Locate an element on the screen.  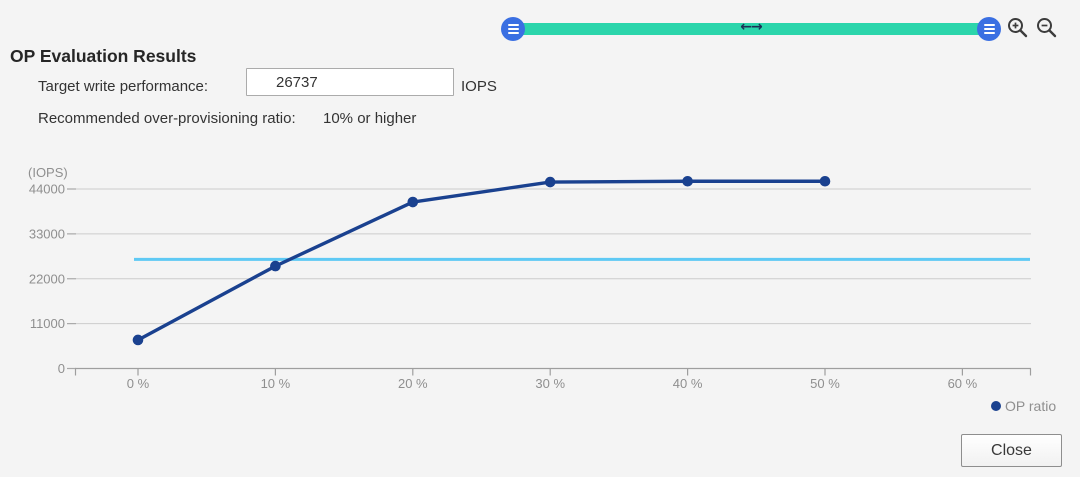
recommended-ratio-value: 10% or higher is located at coordinates (370, 118).